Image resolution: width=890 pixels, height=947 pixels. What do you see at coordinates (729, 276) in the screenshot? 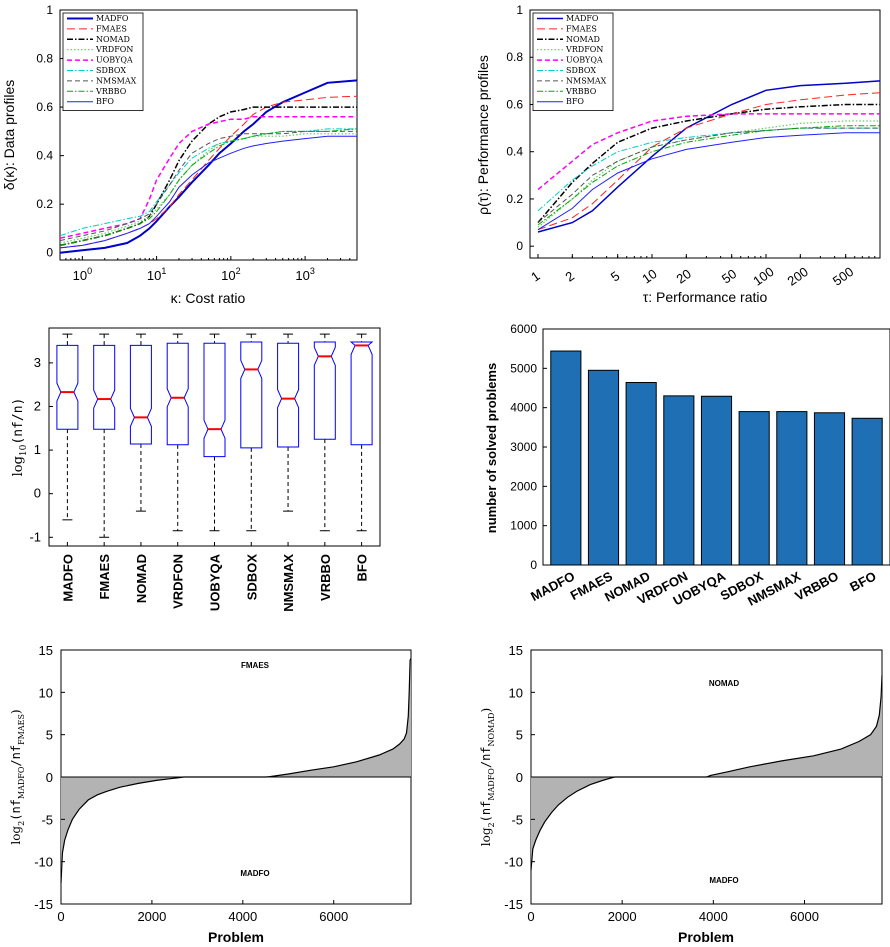
I see `x-tick-label: 50` at bounding box center [729, 276].